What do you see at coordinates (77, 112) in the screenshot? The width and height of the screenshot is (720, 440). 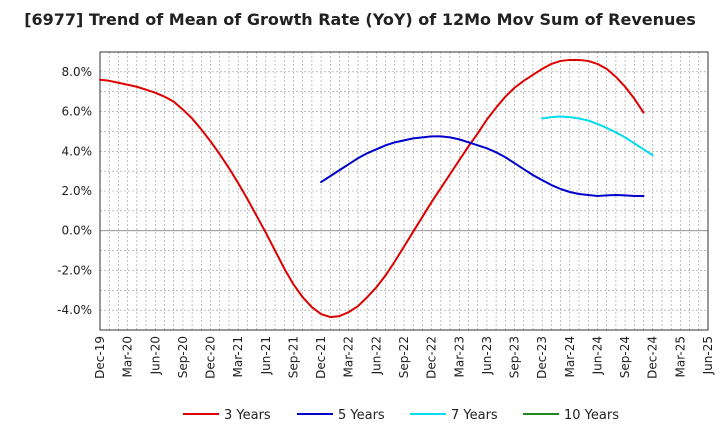 I see `y-tick-label: 6.0%` at bounding box center [77, 112].